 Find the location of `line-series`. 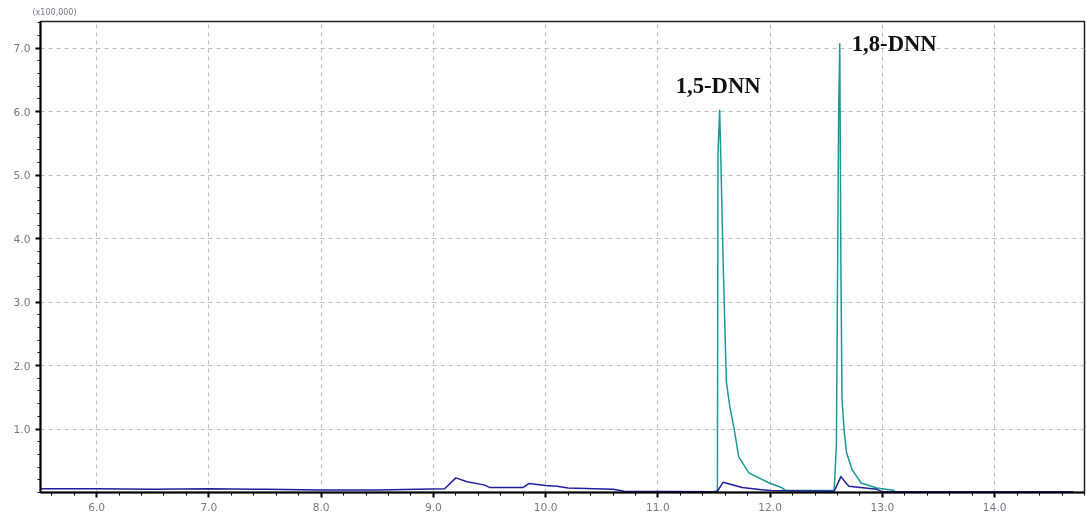

line-series is located at coordinates (557, 484).